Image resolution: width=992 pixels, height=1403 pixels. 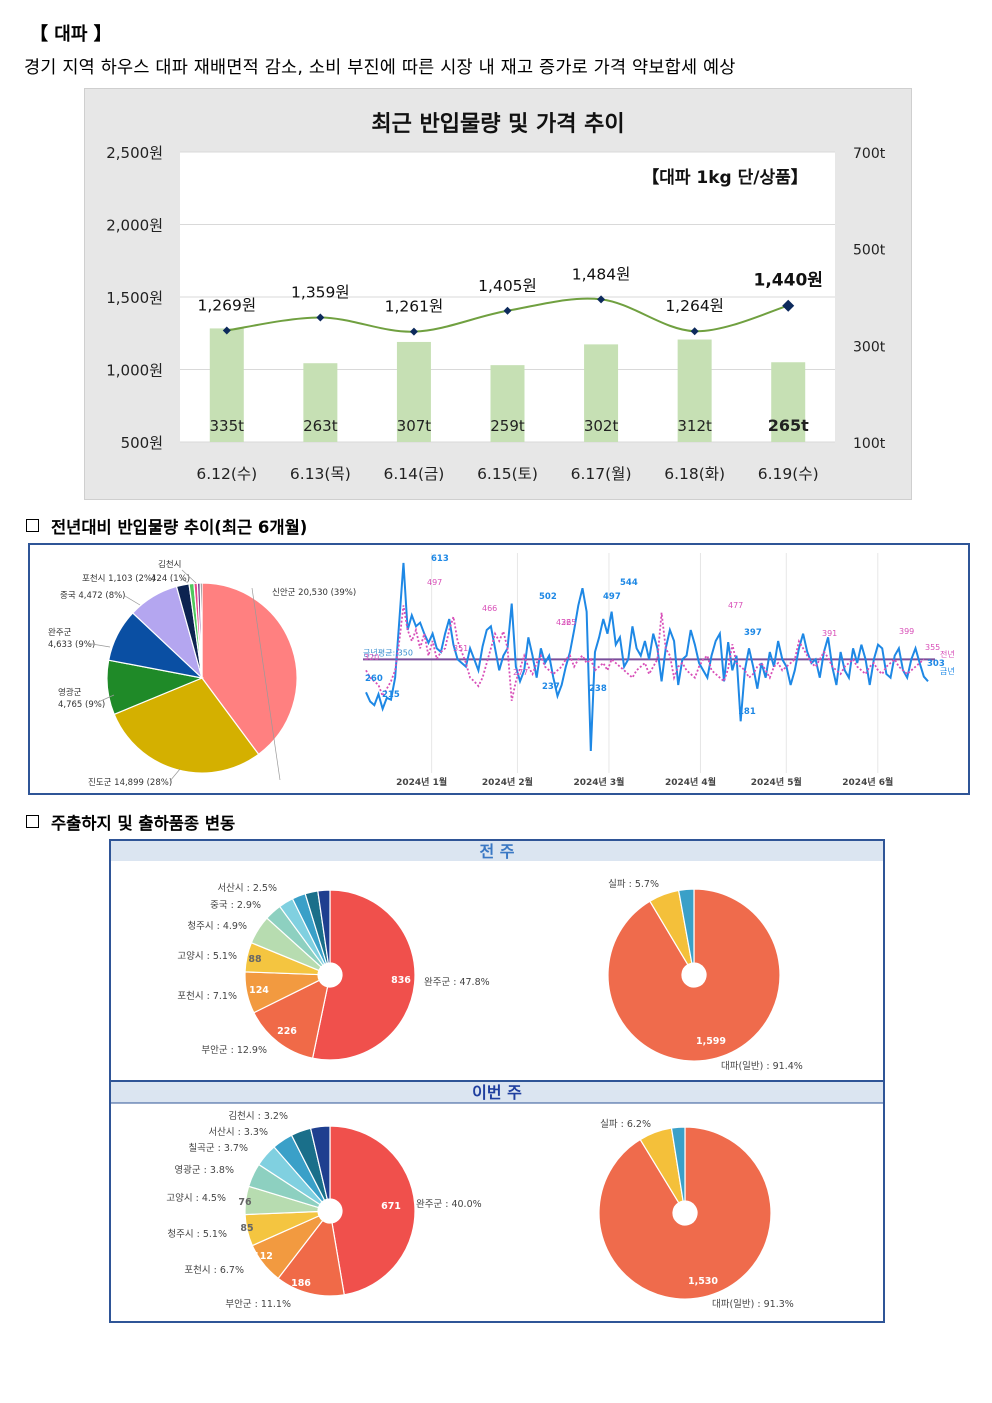 I want to click on this-week-region-pie-label: 청주시 : 5.1%, so click(x=197, y=1234).